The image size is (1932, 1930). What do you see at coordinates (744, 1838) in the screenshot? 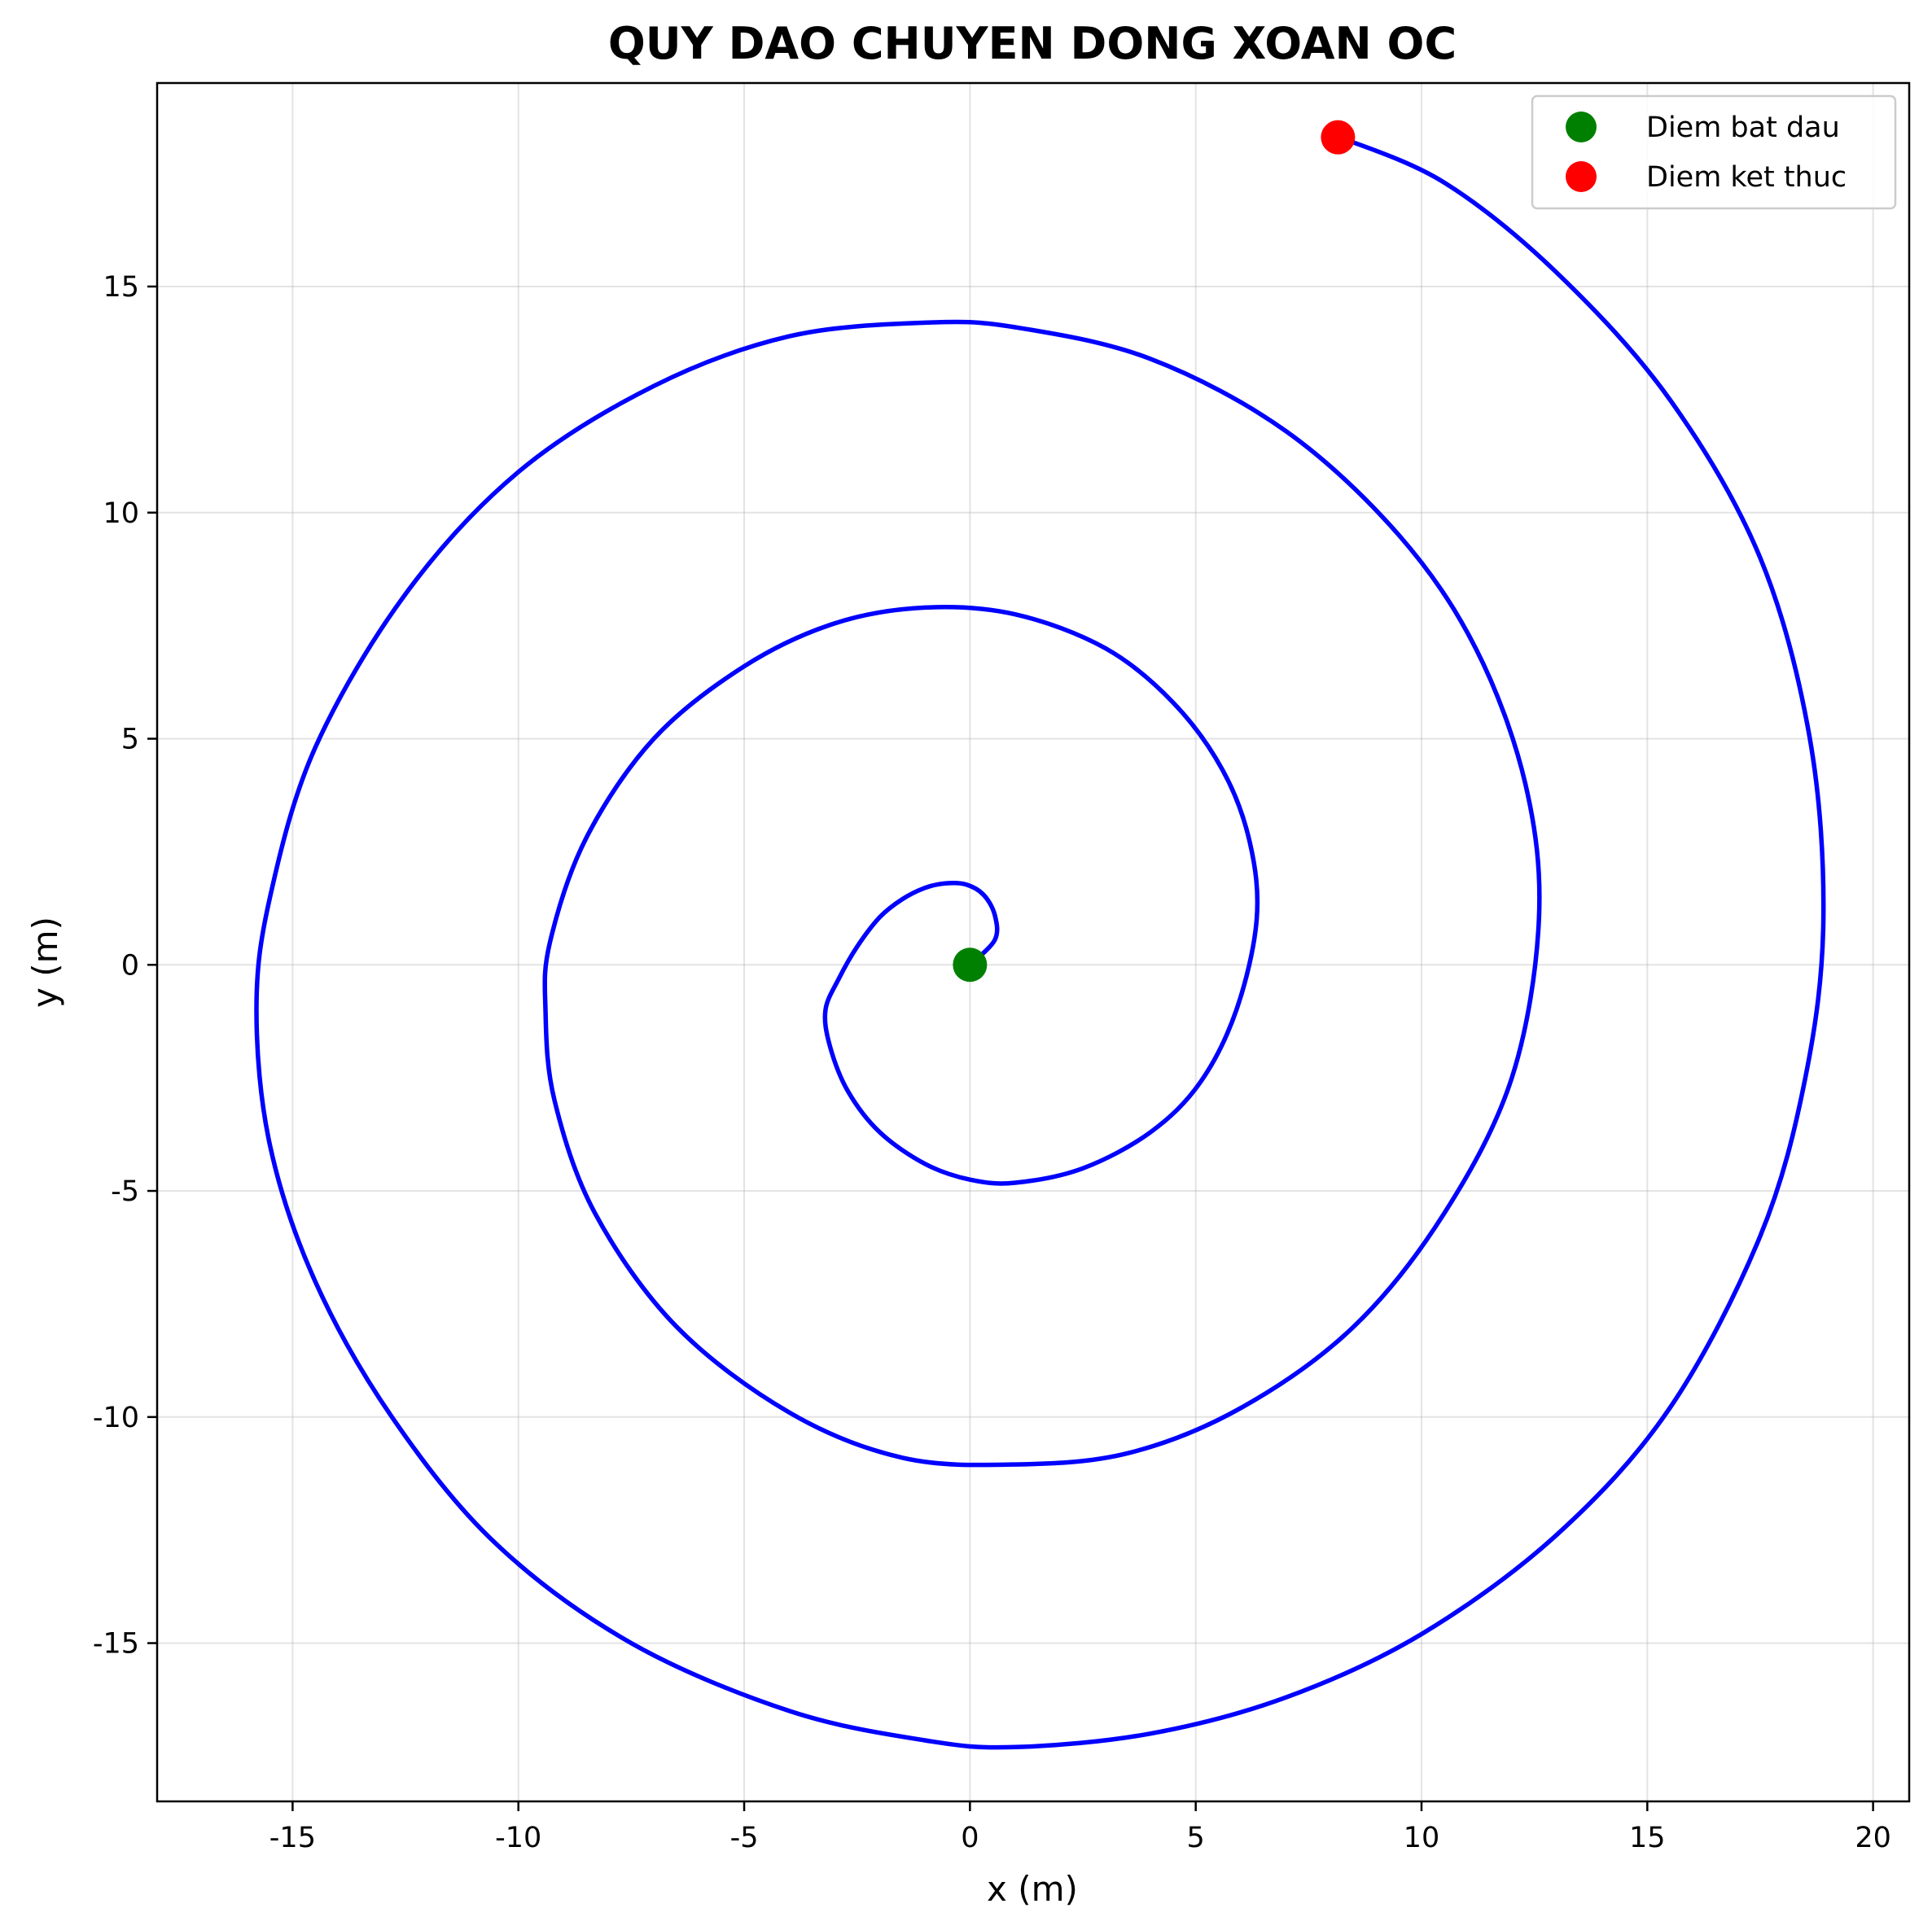
I see `x-tick-label: -5` at bounding box center [744, 1838].